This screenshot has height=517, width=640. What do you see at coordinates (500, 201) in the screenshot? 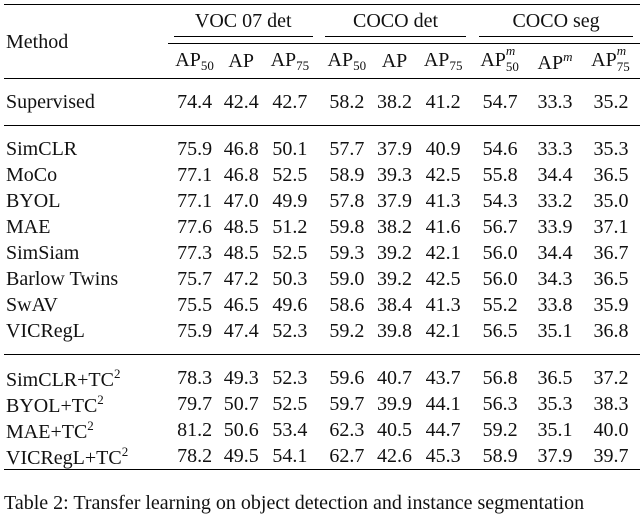
I see `value-cell: 54.3` at bounding box center [500, 201].